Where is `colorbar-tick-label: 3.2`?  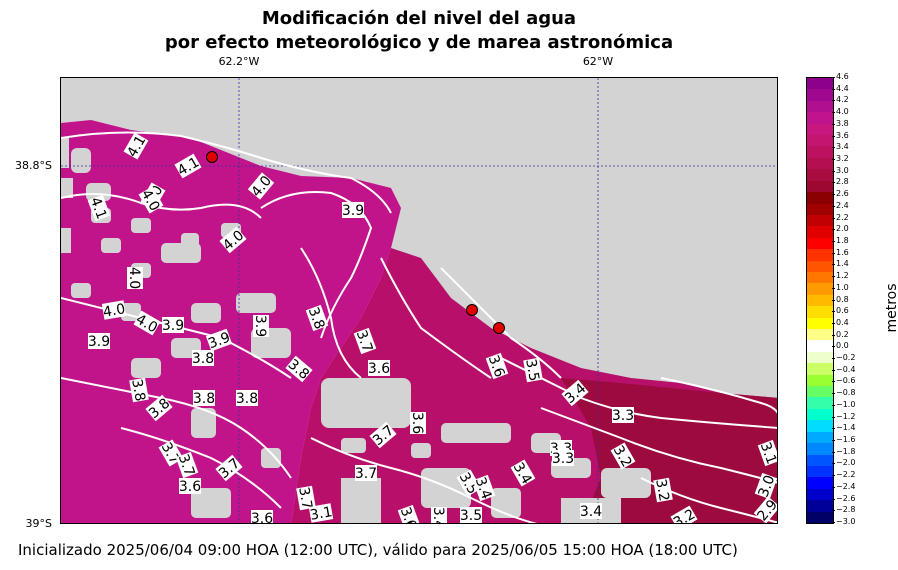
colorbar-tick-label: 3.2 is located at coordinates (840, 158).